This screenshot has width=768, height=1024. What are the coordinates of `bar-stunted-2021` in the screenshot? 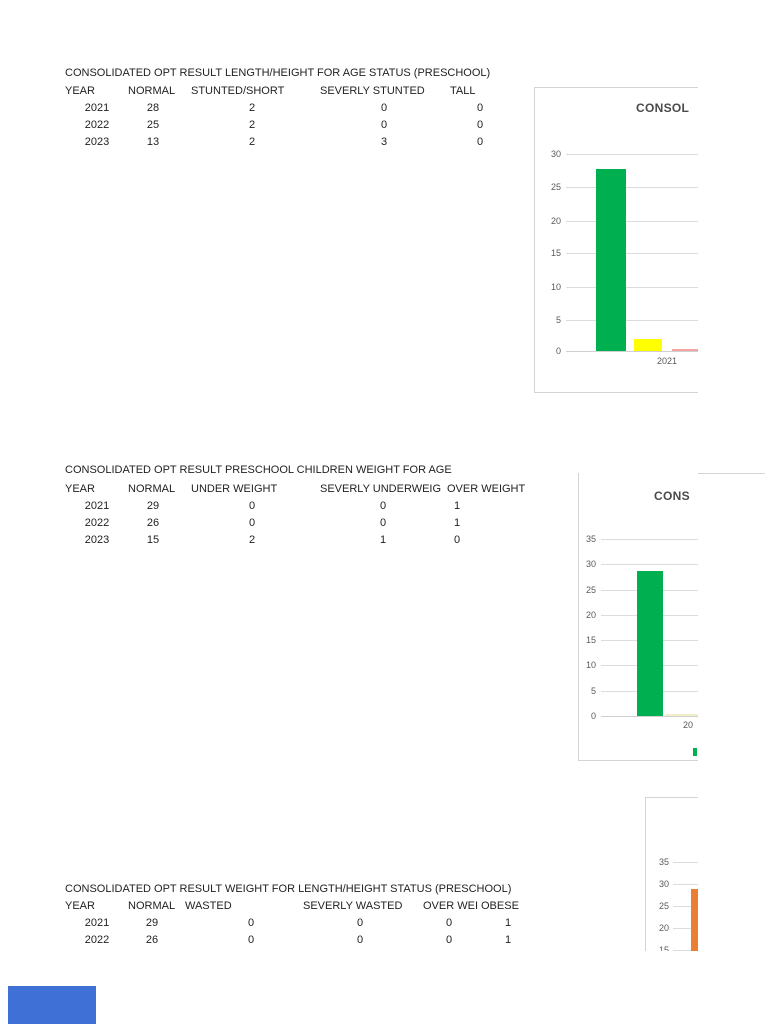 It's located at (648, 345).